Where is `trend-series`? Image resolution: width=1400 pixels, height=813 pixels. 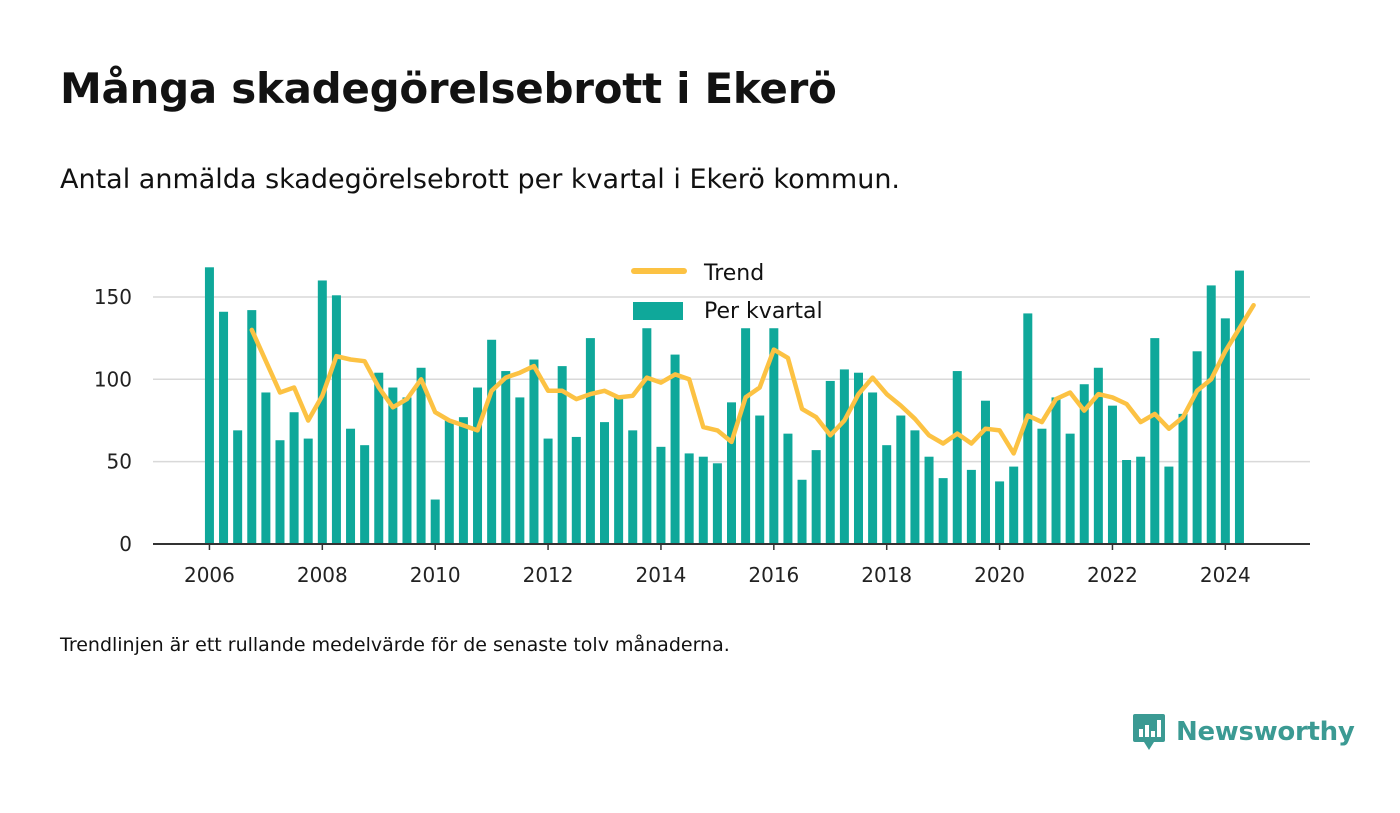
trend-series is located at coordinates (752, 379).